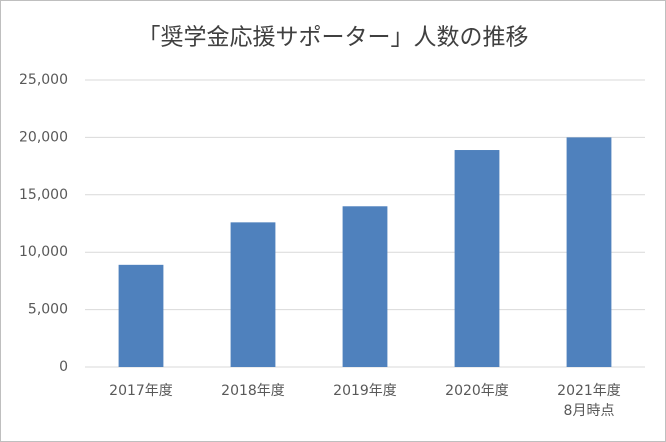  I want to click on y-tick-label: 15,000, so click(43, 195).